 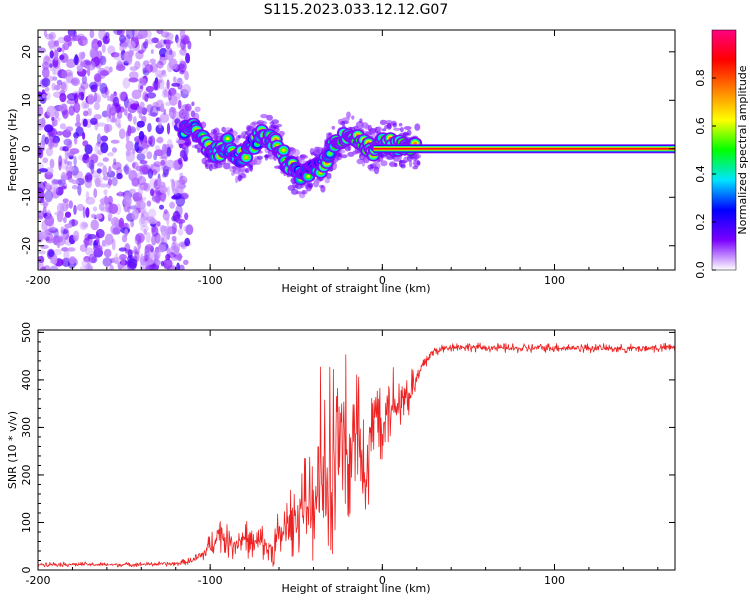 I want to click on snr-ylabel: SNR (10 * v/v), so click(x=12, y=450).